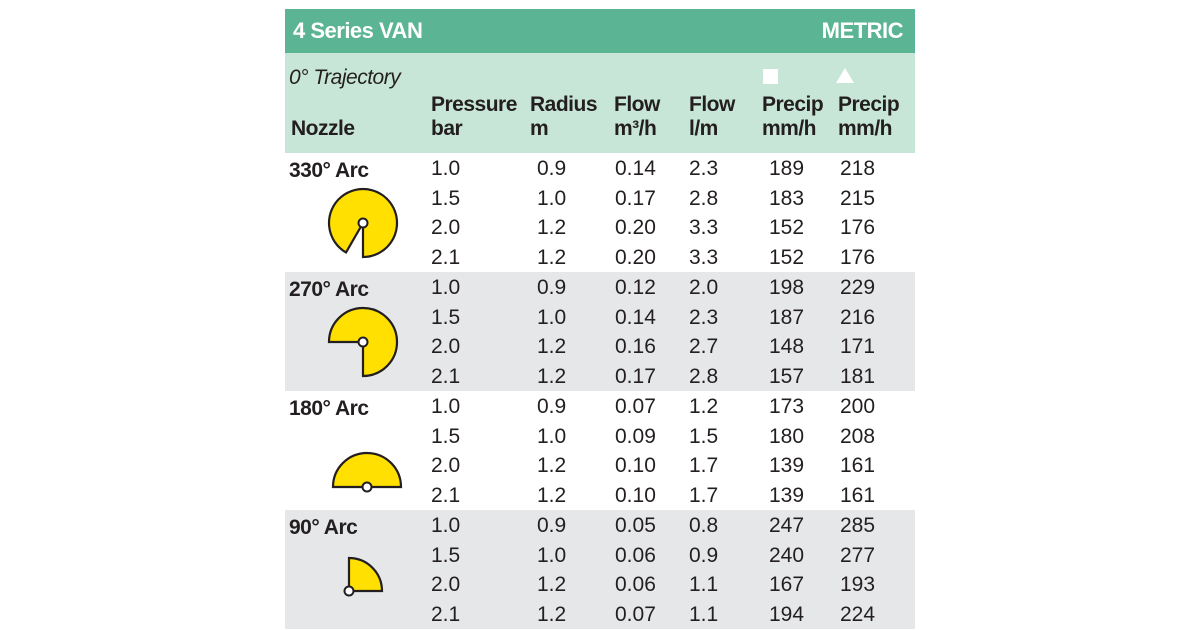  Describe the element at coordinates (600, 614) in the screenshot. I see `table-row: 2.1 1.2 0.07 1.1 194 224` at that location.